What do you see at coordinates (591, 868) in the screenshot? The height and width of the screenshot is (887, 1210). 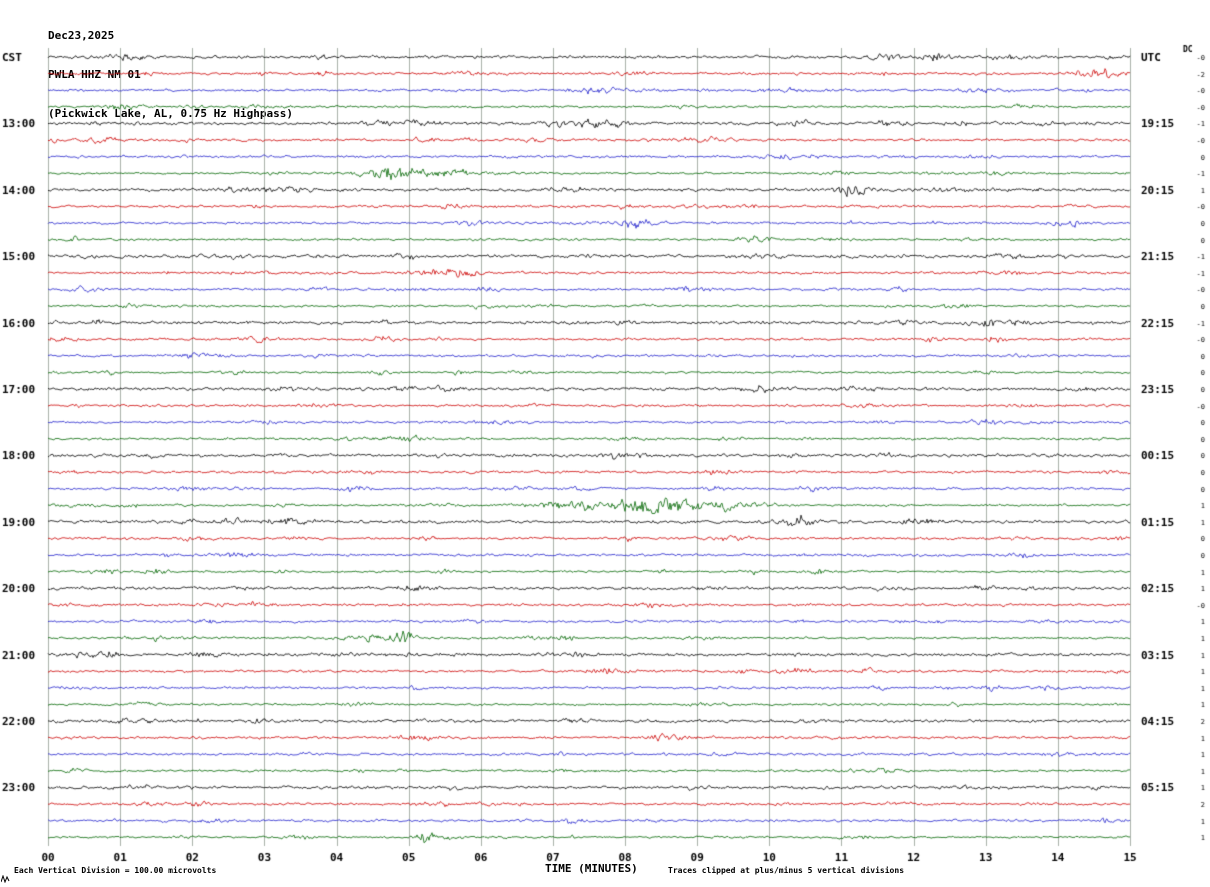 I see `x-axis-title: TIME (MINUTES)` at bounding box center [591, 868].